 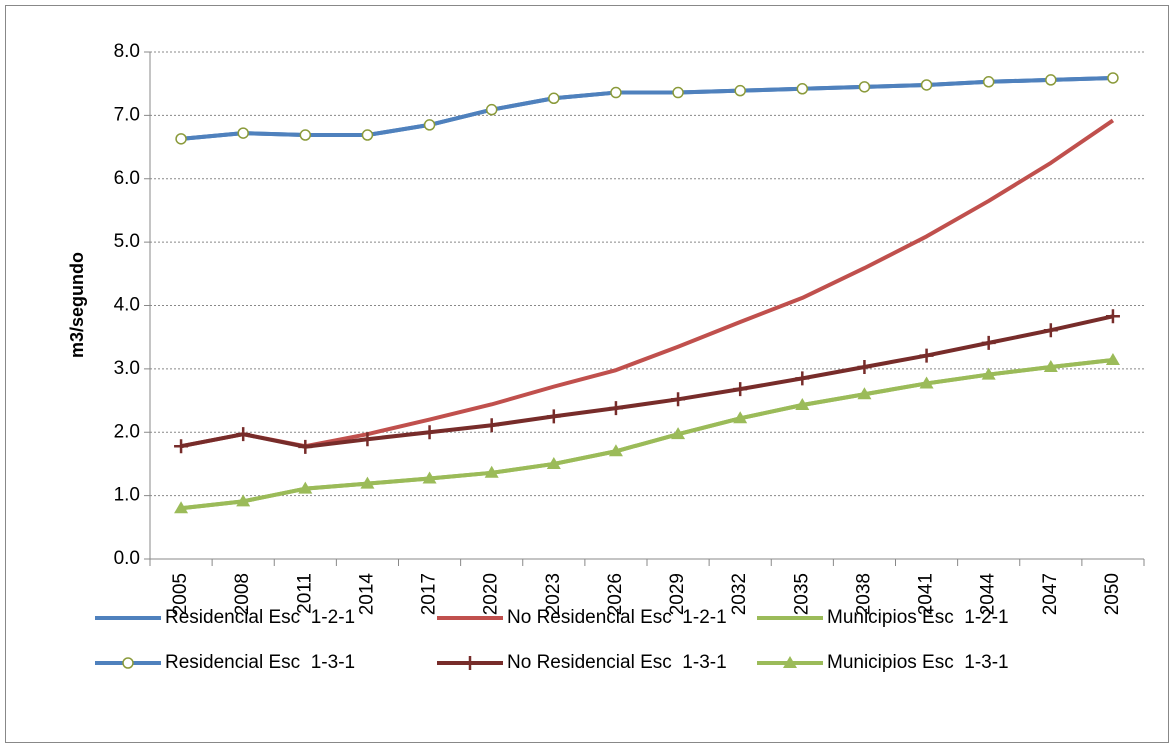 What do you see at coordinates (988, 594) in the screenshot?
I see `x-tick-label: 2044` at bounding box center [988, 594].